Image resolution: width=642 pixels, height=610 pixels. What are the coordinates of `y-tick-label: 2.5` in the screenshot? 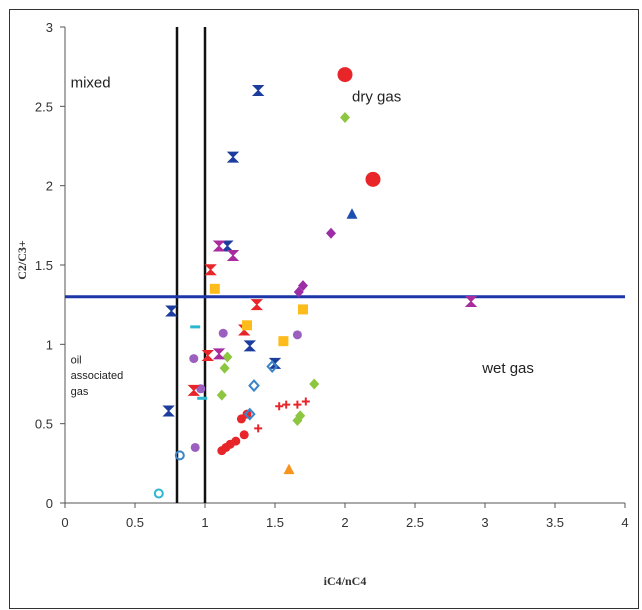 It's located at (44, 106).